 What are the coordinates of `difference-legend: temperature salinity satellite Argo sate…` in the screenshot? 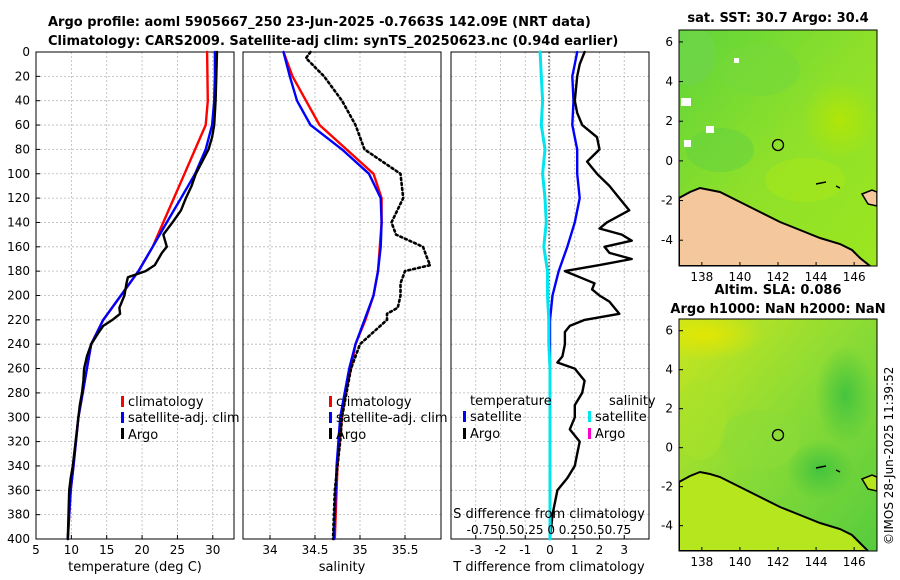 It's located at (559, 418).